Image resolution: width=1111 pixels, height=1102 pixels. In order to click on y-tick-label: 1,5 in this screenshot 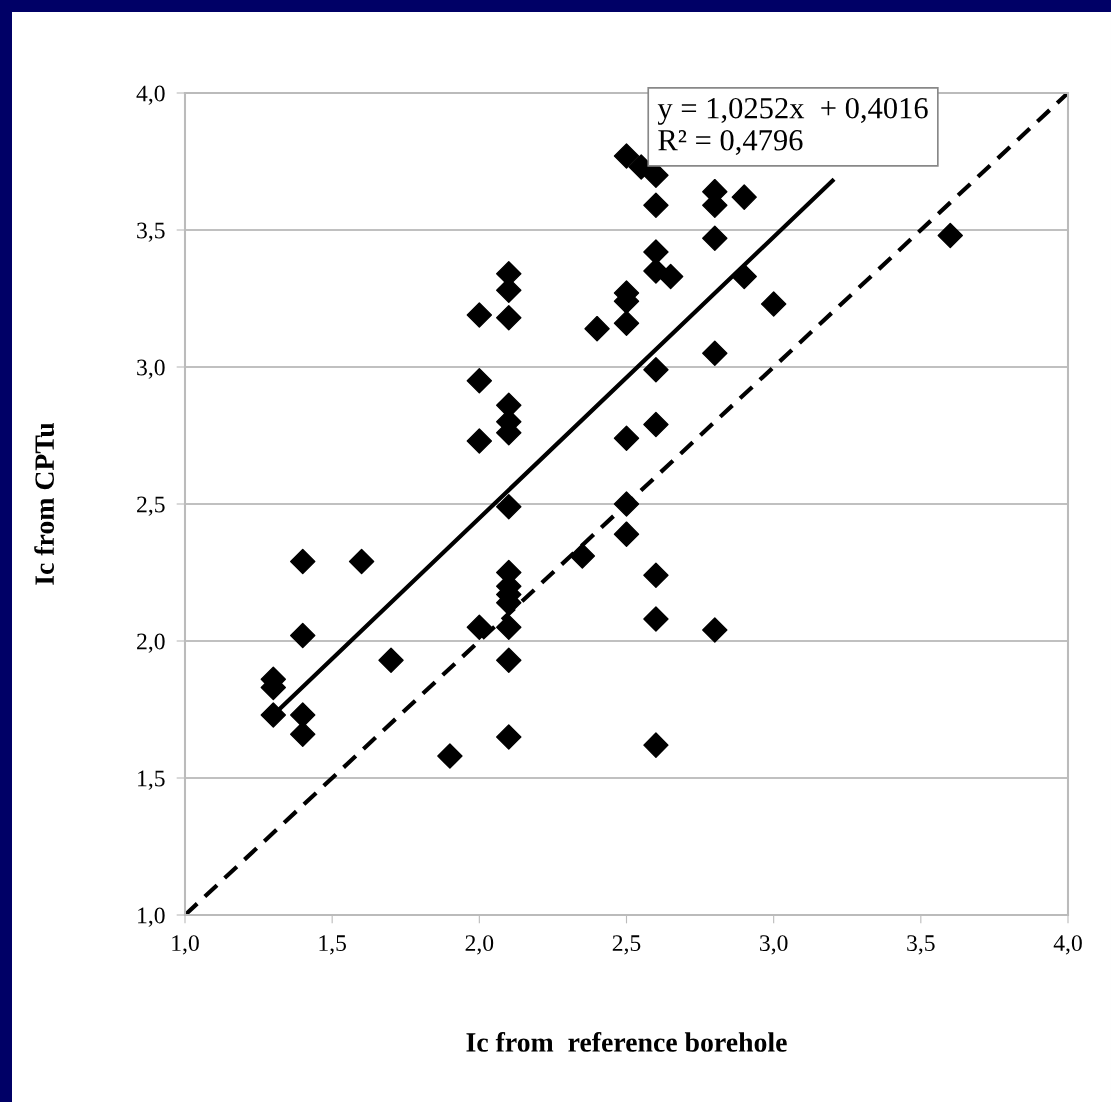, I will do `click(151, 780)`.